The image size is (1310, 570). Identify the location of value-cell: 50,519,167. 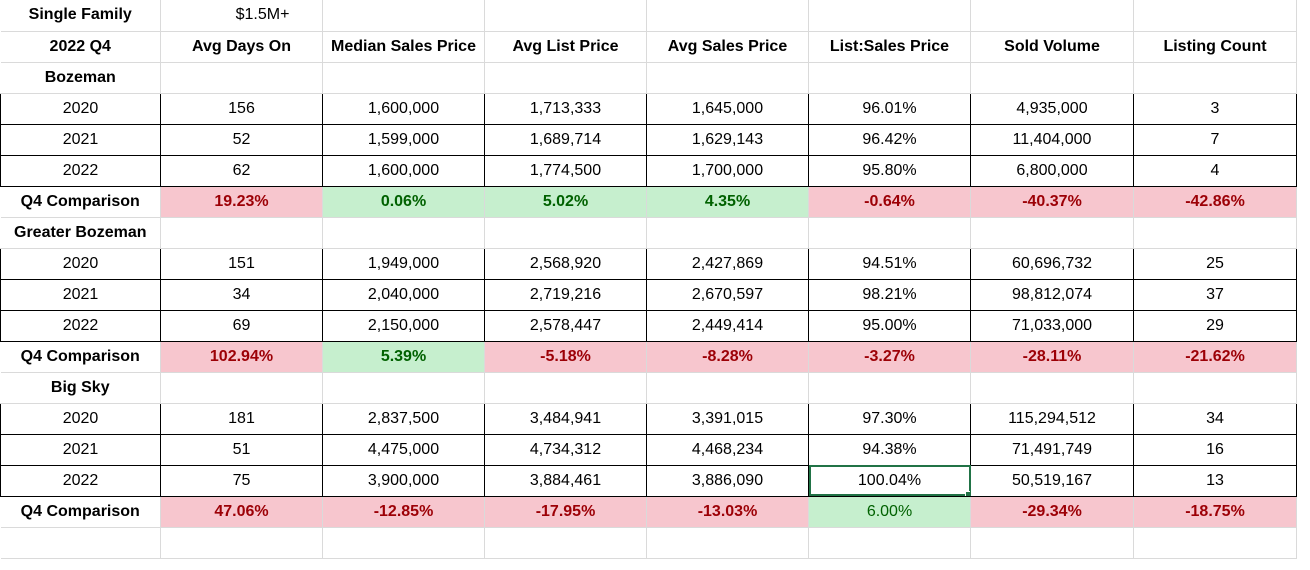
(1052, 481).